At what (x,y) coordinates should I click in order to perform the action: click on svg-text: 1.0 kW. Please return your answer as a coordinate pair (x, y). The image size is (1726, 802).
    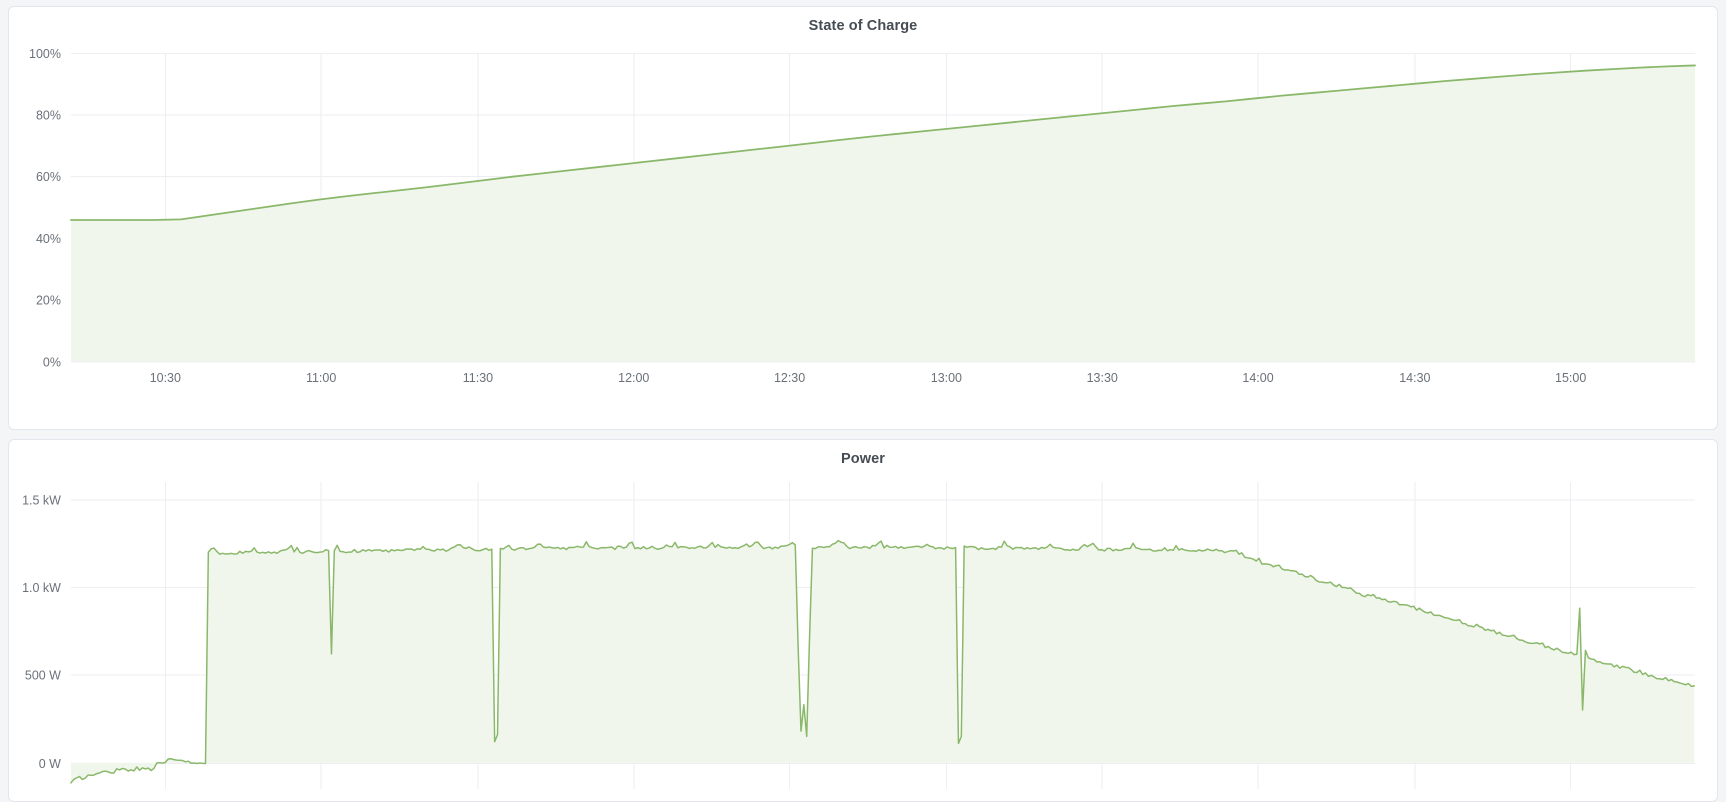
    Looking at the image, I should click on (41, 588).